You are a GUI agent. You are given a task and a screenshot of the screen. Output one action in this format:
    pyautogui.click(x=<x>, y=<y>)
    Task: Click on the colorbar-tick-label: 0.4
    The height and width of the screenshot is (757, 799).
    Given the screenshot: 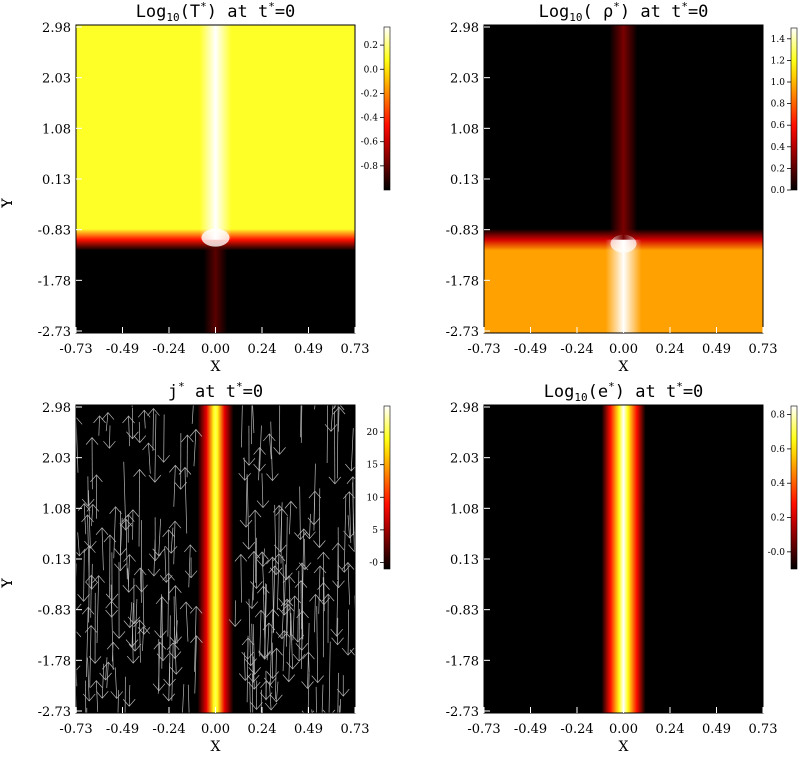 What is the action you would take?
    pyautogui.click(x=778, y=484)
    